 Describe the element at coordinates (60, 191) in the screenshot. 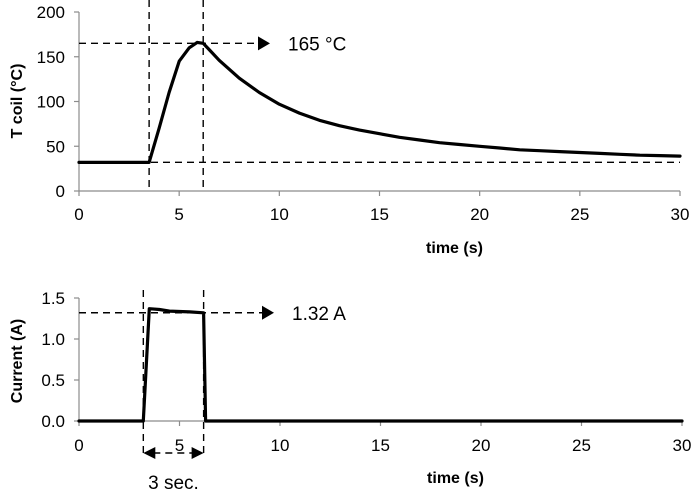

I see `y-tick-label: 0` at that location.